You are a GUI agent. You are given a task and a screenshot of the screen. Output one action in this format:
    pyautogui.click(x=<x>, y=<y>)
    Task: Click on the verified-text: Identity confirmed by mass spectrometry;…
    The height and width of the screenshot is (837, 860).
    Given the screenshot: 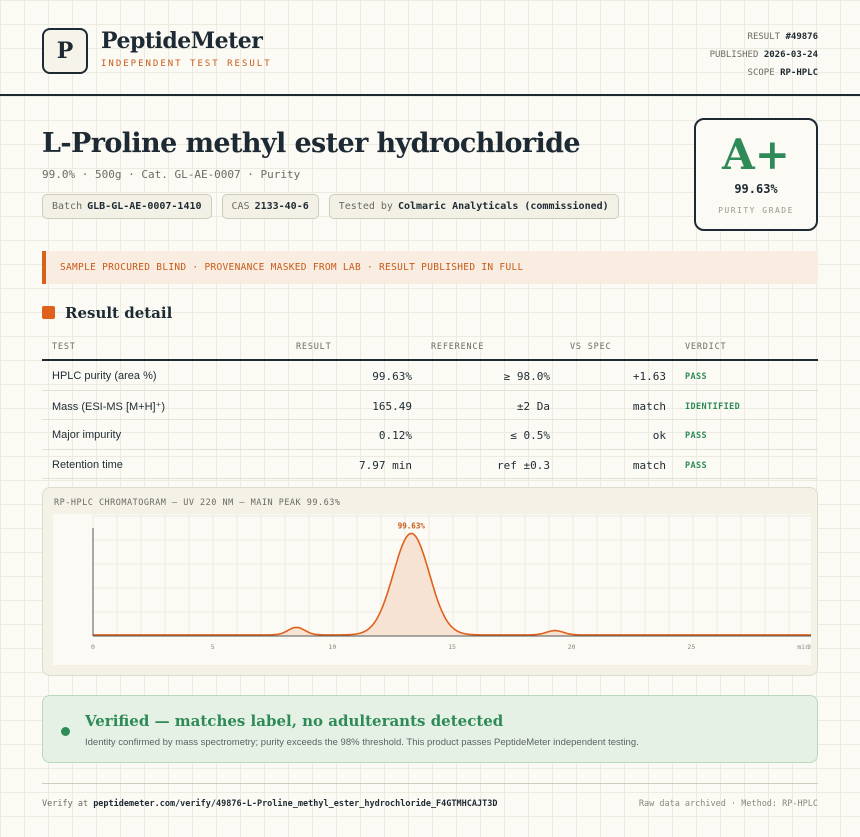 What is the action you would take?
    pyautogui.click(x=362, y=742)
    